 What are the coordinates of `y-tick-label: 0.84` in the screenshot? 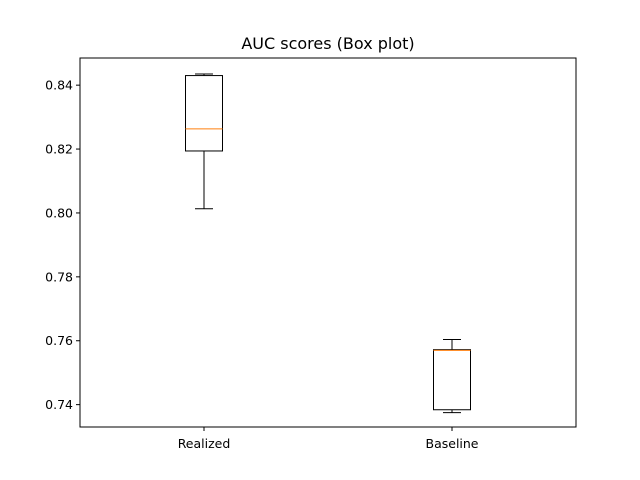 It's located at (59, 85).